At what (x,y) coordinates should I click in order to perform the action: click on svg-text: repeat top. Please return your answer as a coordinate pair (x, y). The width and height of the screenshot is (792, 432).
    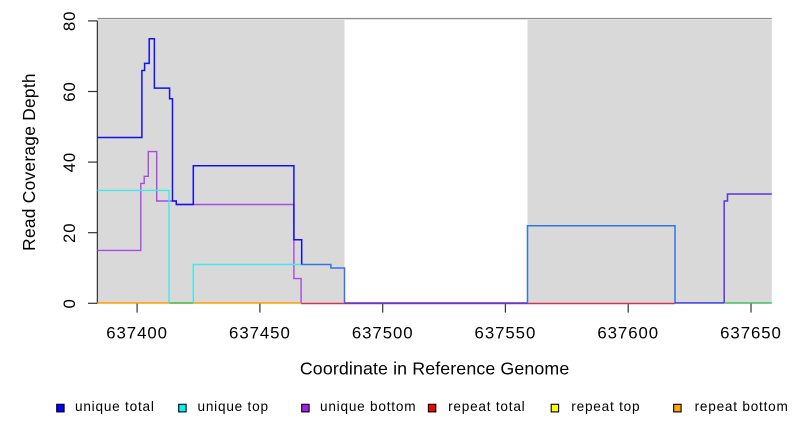
    Looking at the image, I should click on (605, 406).